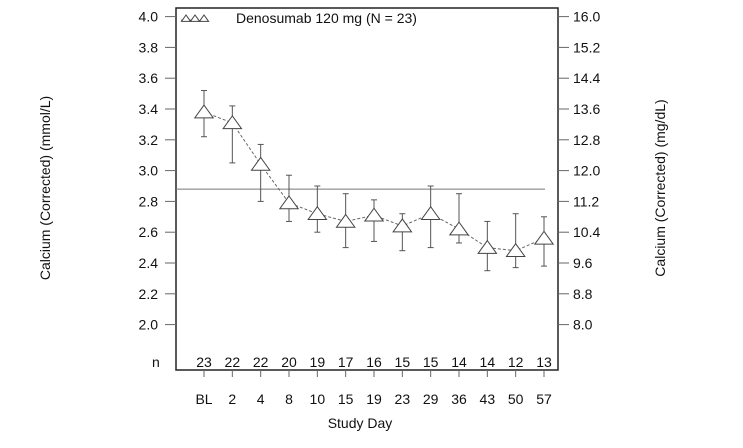  What do you see at coordinates (149, 294) in the screenshot?
I see `y-tick-label: 2.2` at bounding box center [149, 294].